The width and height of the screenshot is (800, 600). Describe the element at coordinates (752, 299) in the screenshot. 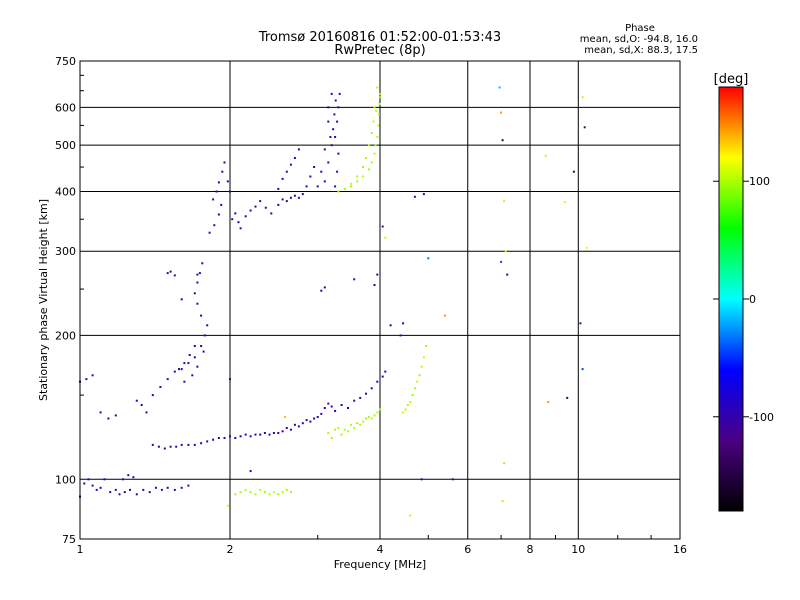

I see `colorbar-tick-label: 0` at that location.